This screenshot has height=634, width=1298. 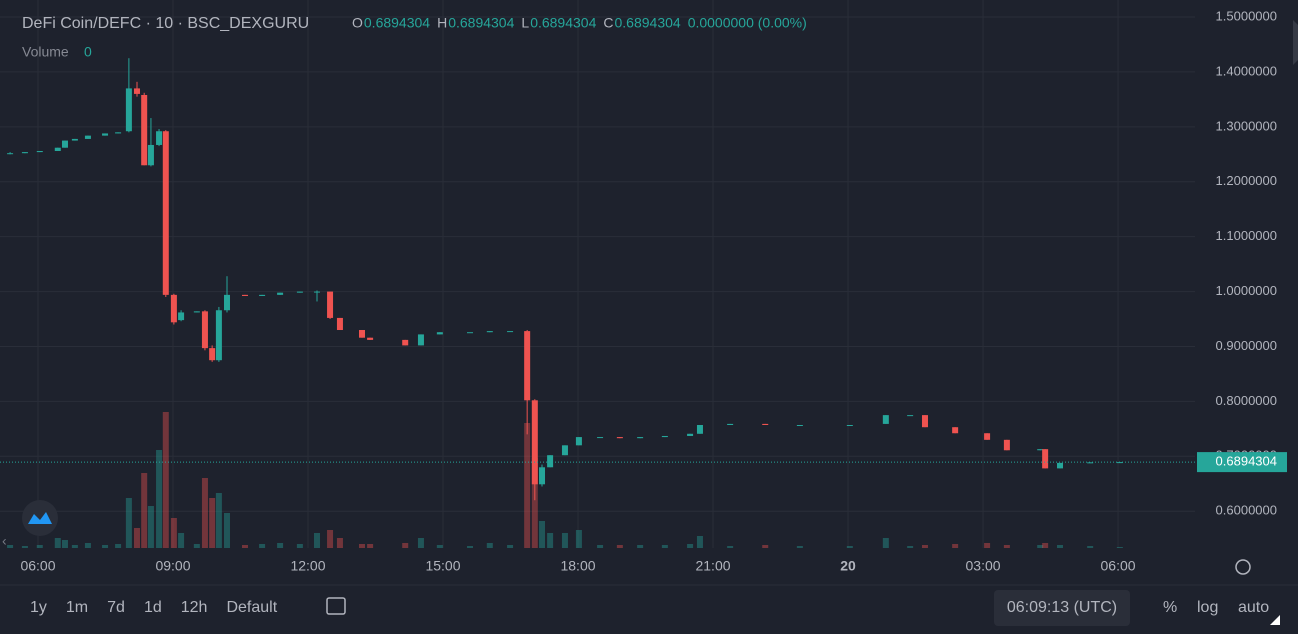 What do you see at coordinates (1207, 607) in the screenshot?
I see `scale-option: log` at bounding box center [1207, 607].